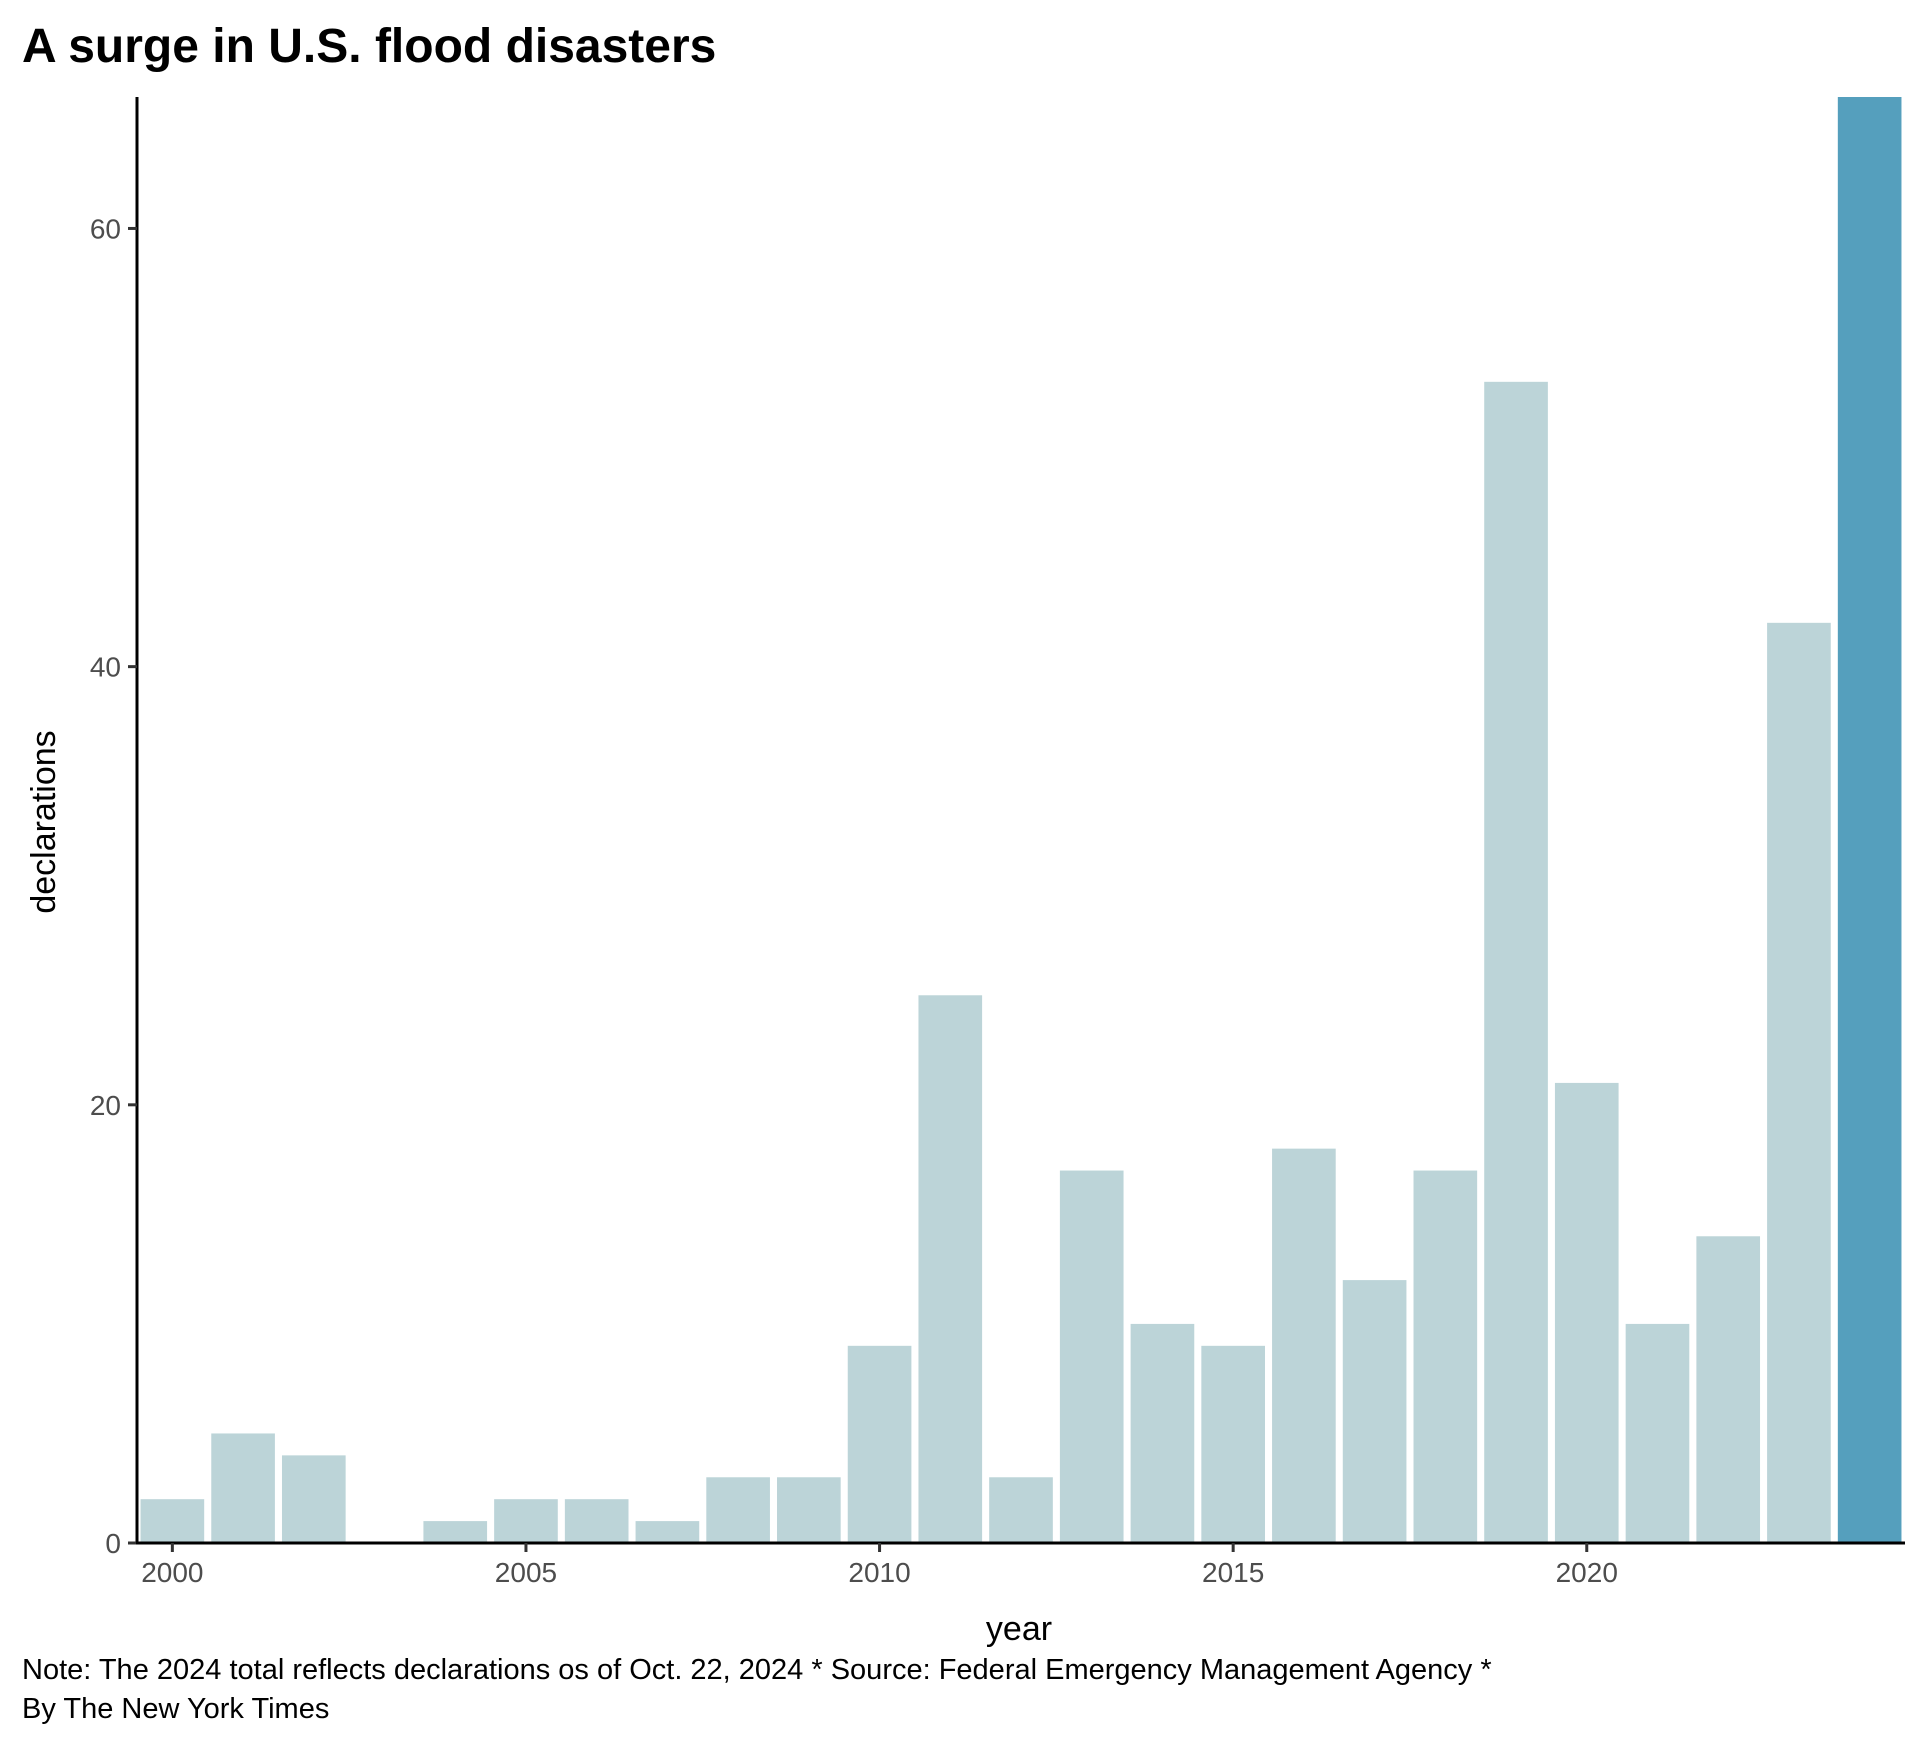 The width and height of the screenshot is (1914, 1740). Describe the element at coordinates (526, 1521) in the screenshot. I see `bar-2005` at that location.